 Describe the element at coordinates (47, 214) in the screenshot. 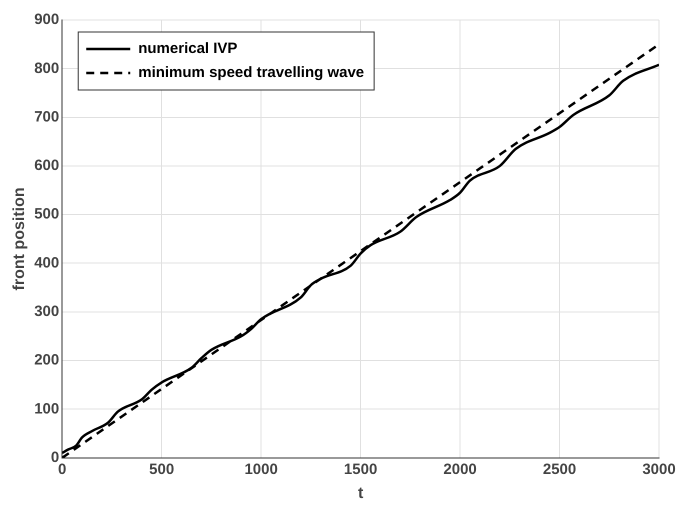

I see `y-tick-label: 500` at that location.